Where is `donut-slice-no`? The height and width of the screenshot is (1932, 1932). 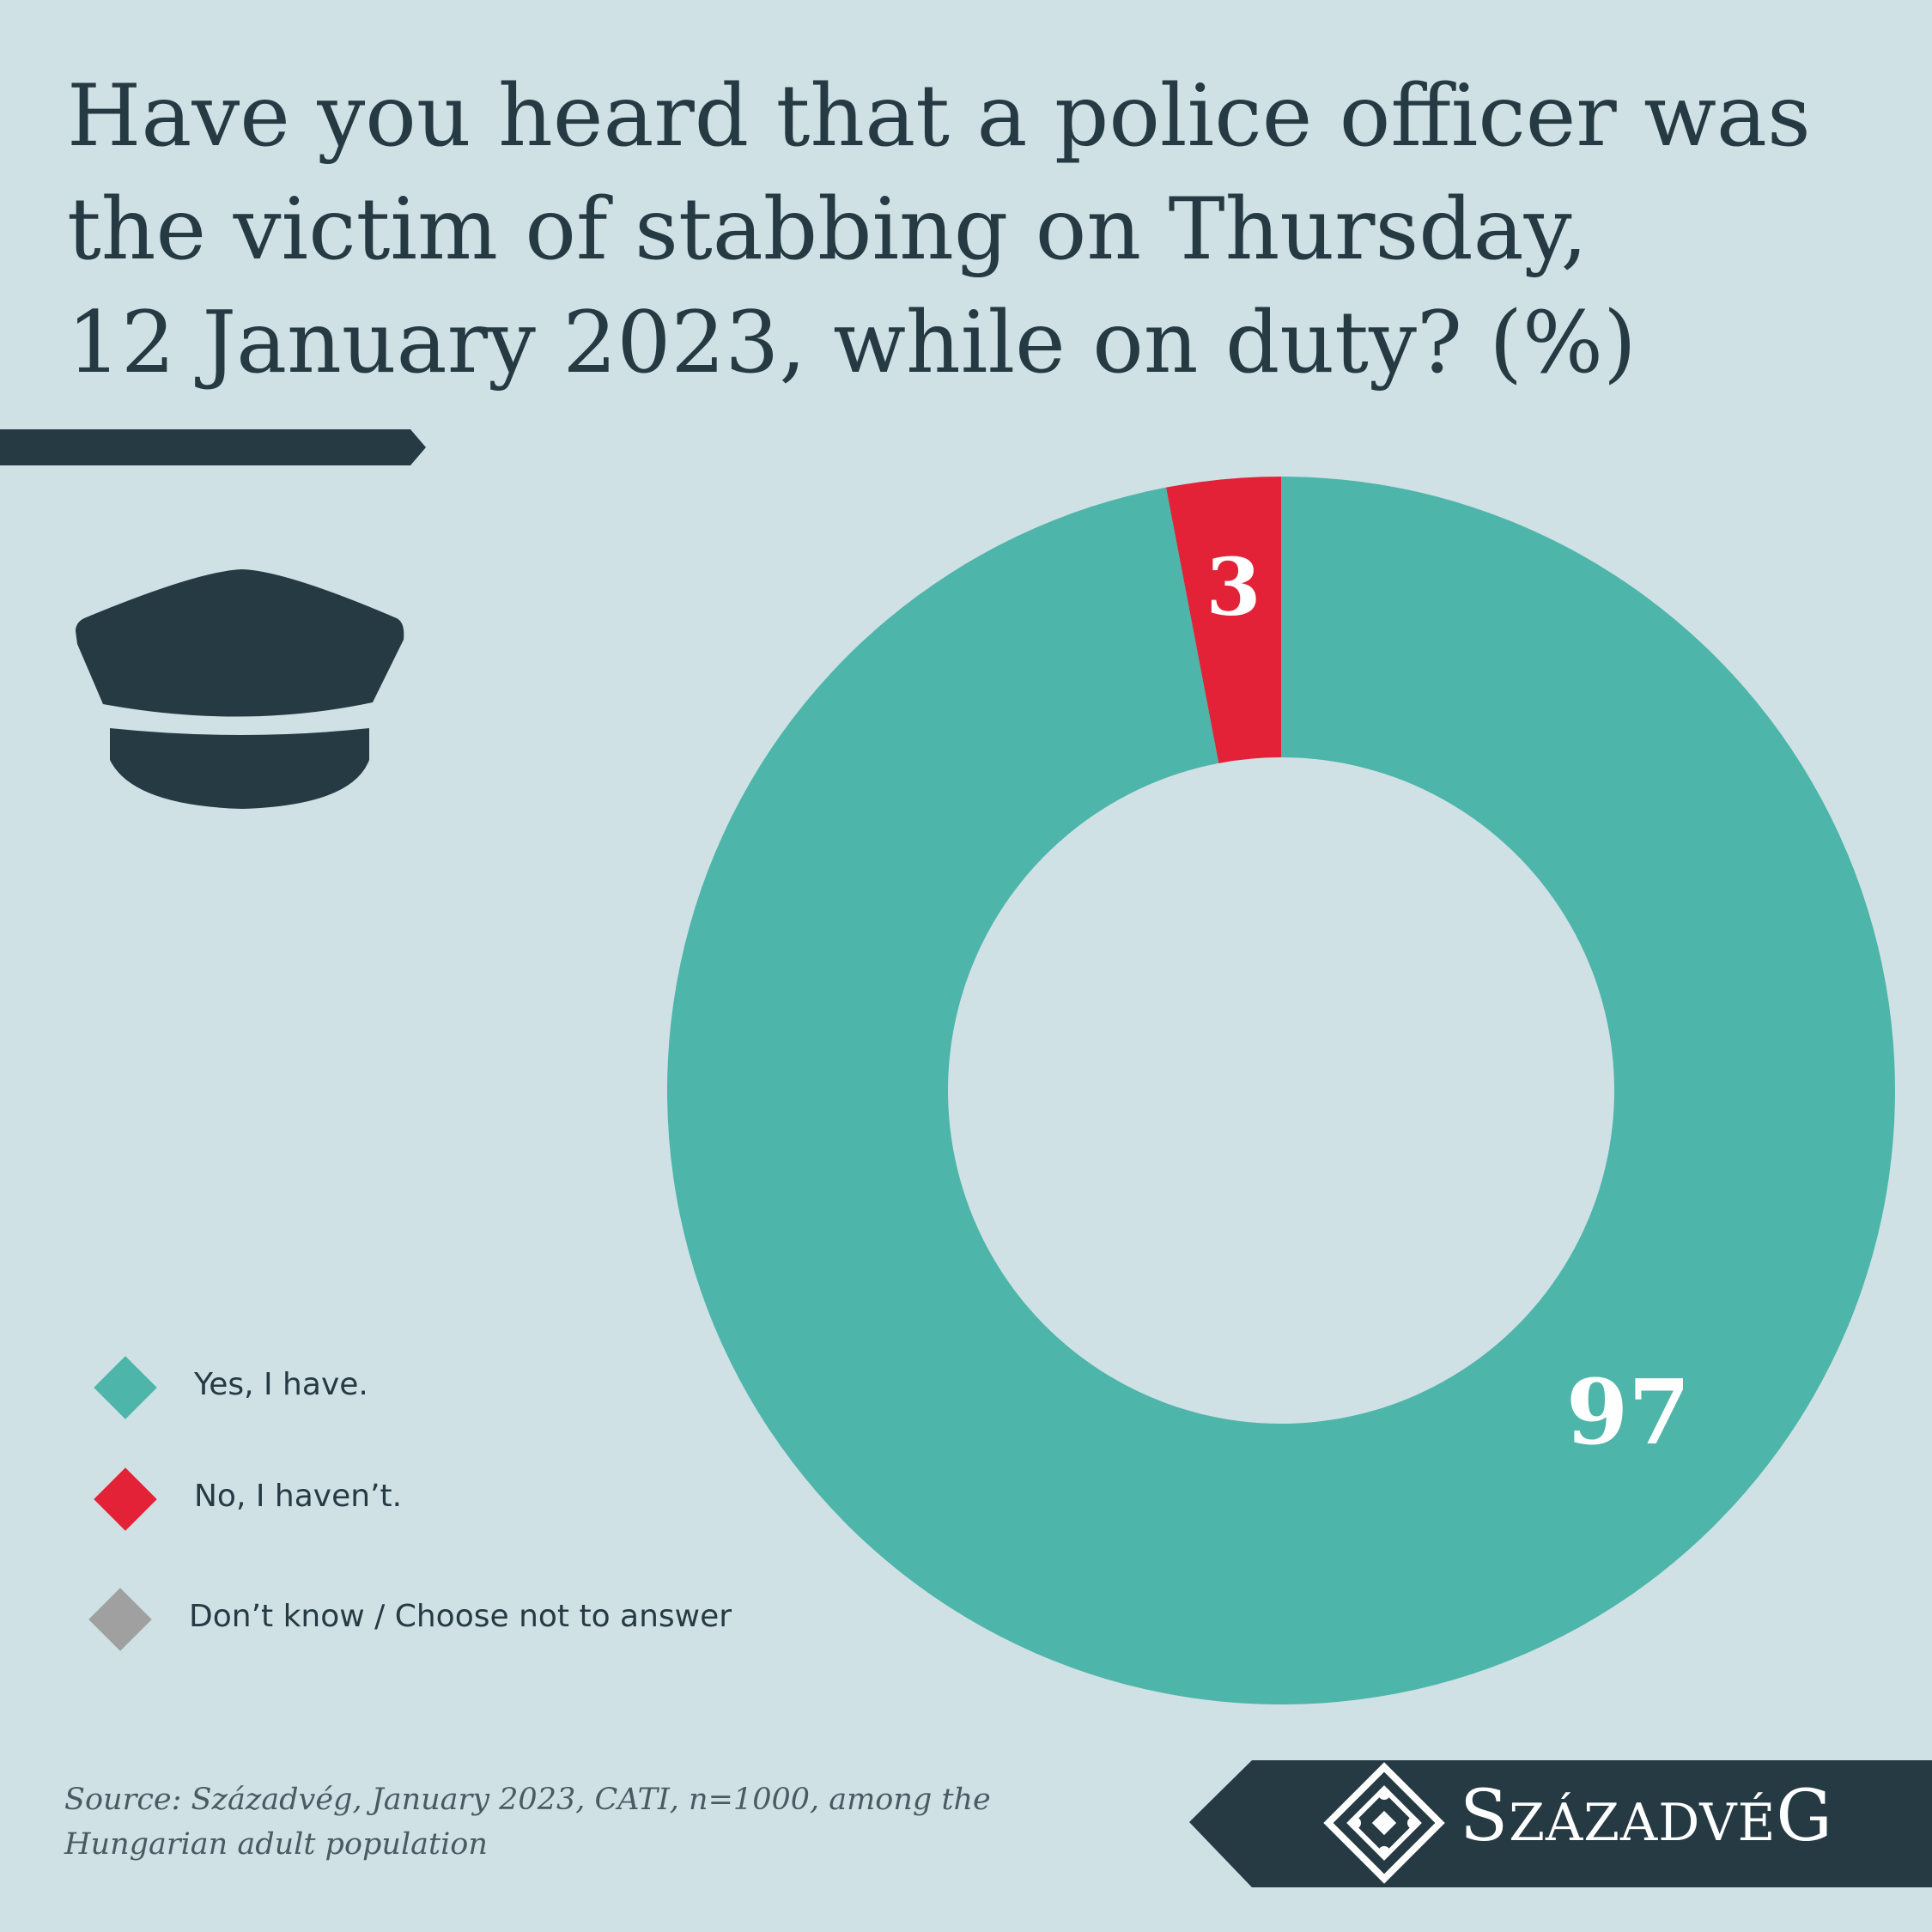
donut-slice-no is located at coordinates (1224, 620).